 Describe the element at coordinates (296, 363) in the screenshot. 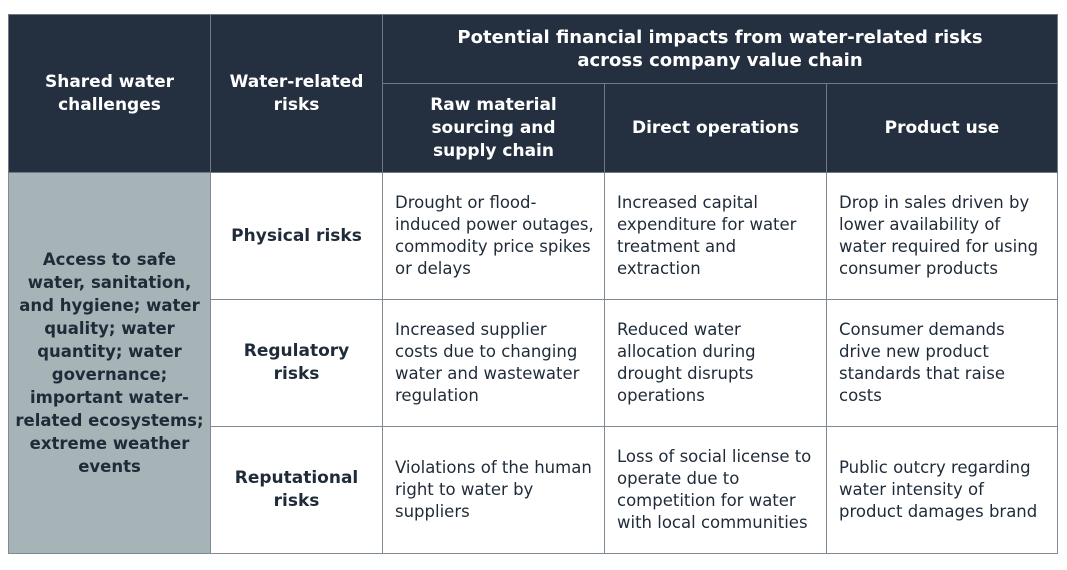

I see `risk-label-regulatory: Regulatory risks` at that location.